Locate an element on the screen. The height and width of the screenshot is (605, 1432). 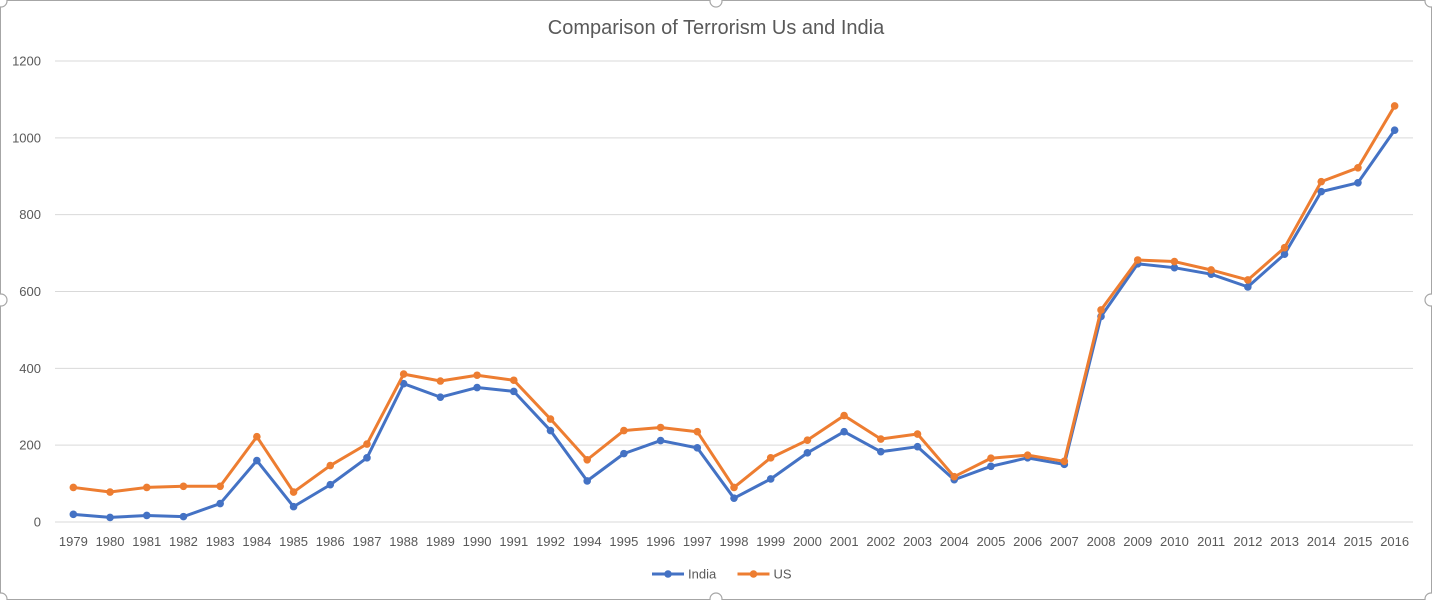
x-tick-label: 1987 is located at coordinates (367, 541).